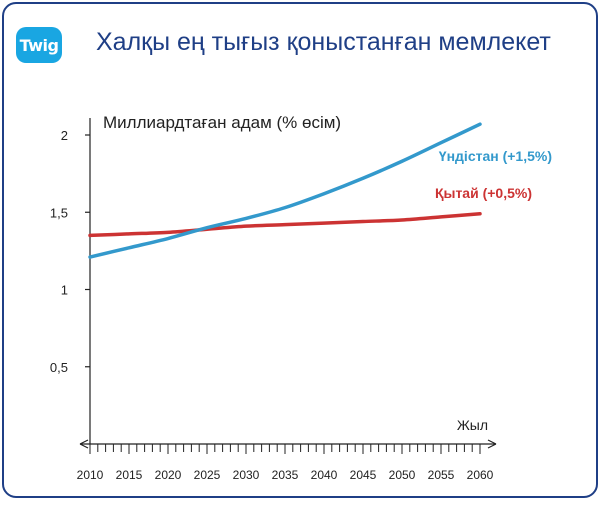 The width and height of the screenshot is (600, 505). I want to click on x-tick-label: 2020, so click(168, 475).